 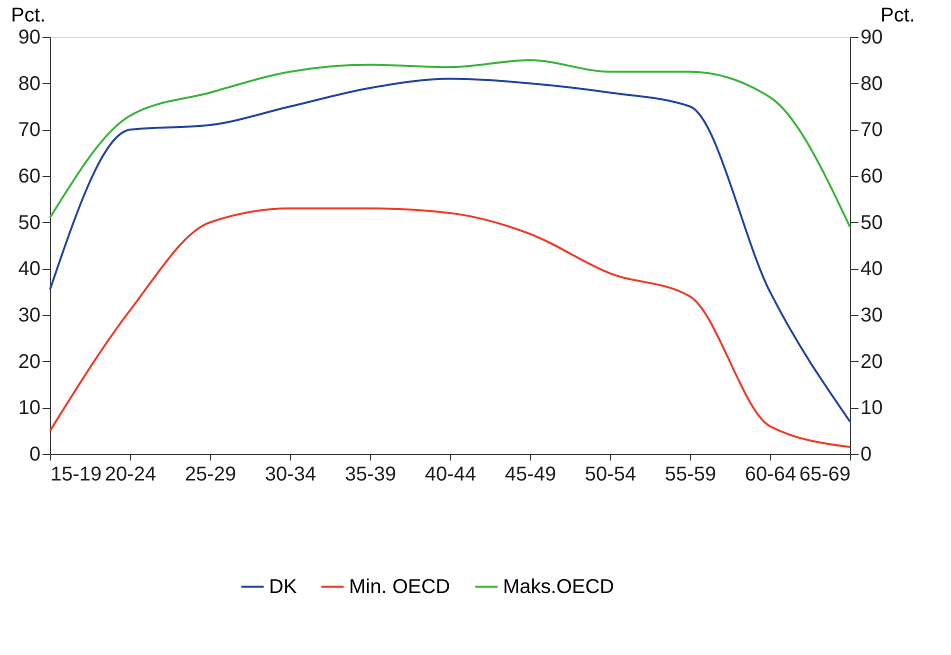 What do you see at coordinates (871, 37) in the screenshot?
I see `y2-tick-label: 90` at bounding box center [871, 37].